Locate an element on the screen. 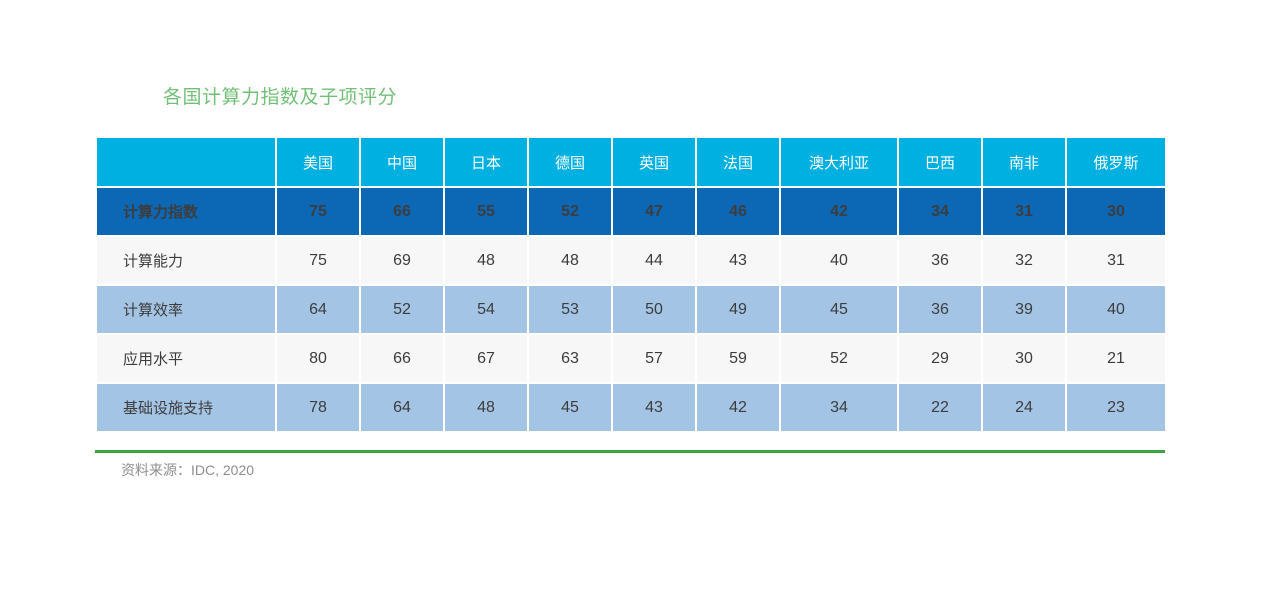  column-header: 中国 is located at coordinates (402, 162).